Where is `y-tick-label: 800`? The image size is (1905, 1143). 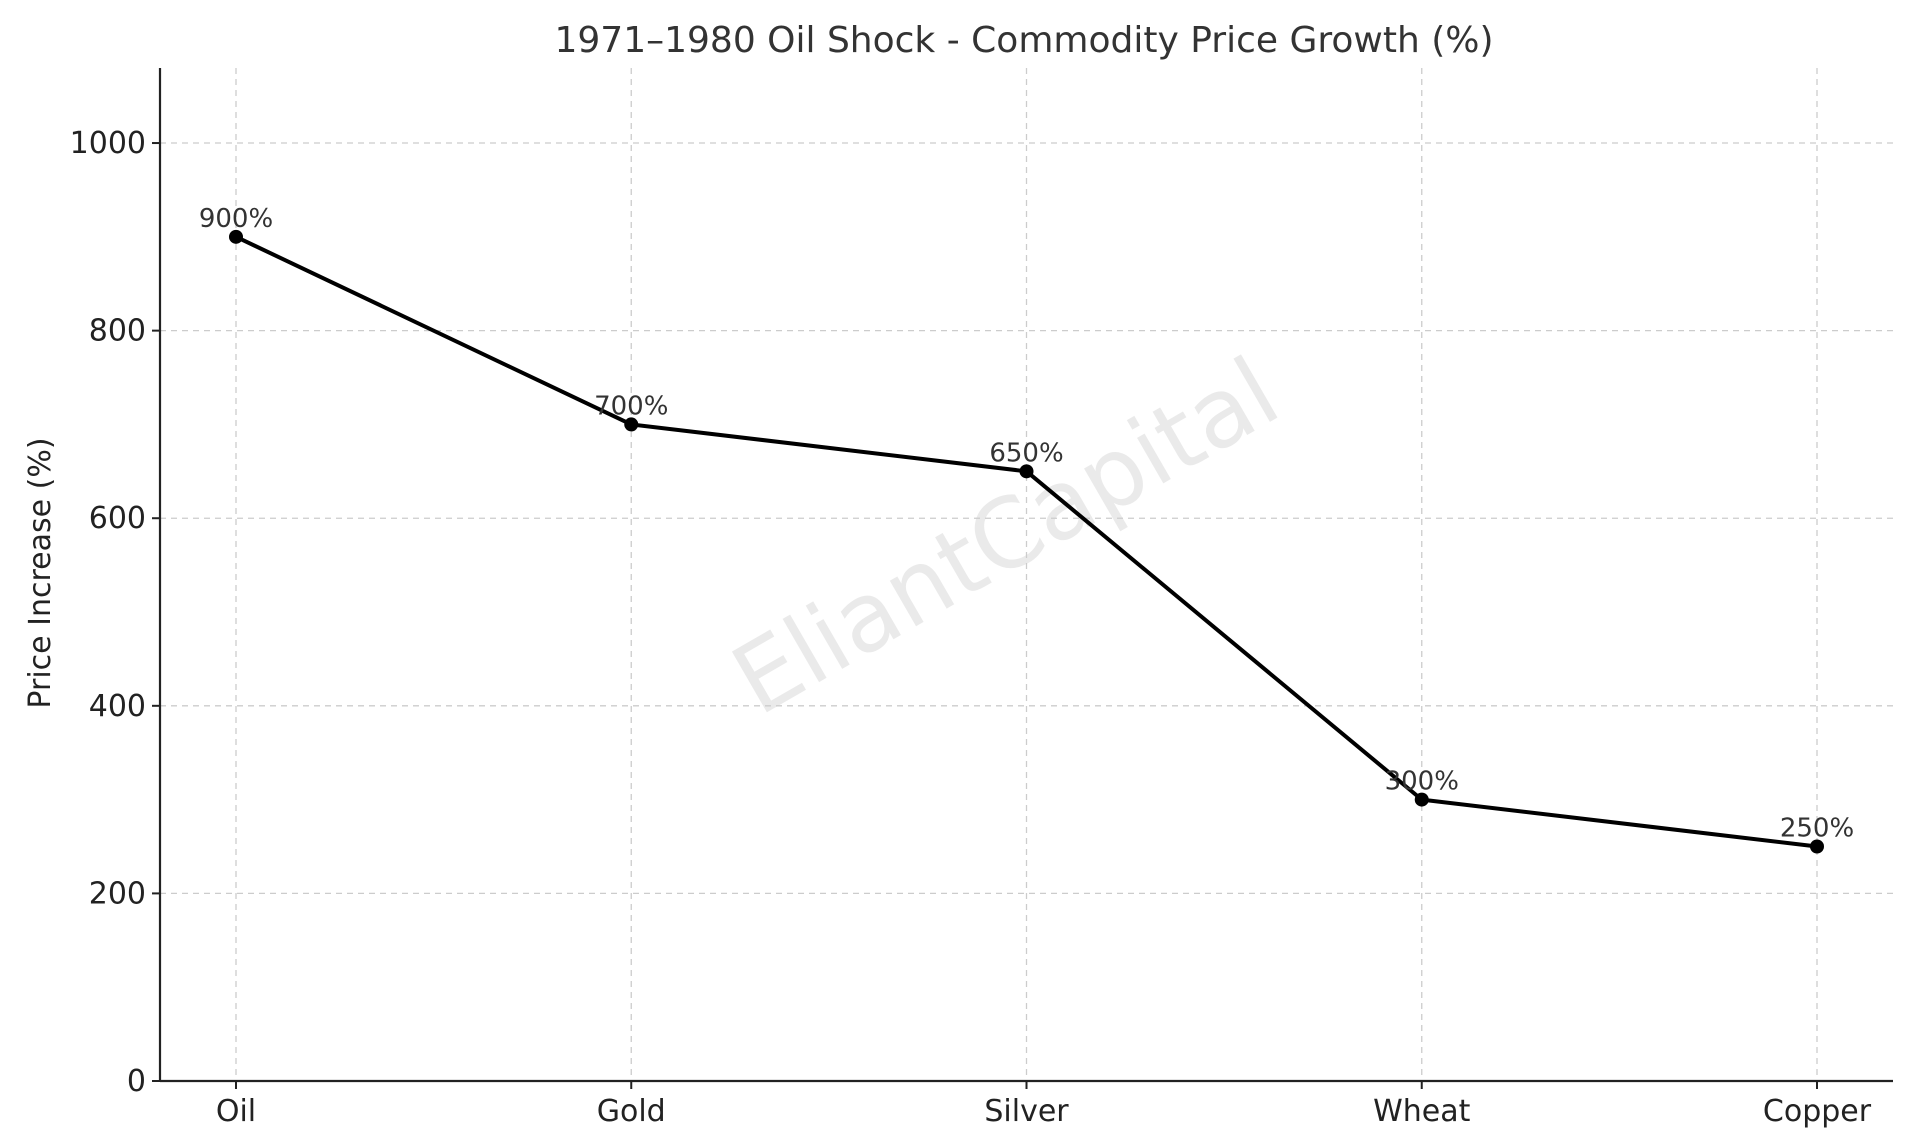 y-tick-label: 800 is located at coordinates (117, 331).